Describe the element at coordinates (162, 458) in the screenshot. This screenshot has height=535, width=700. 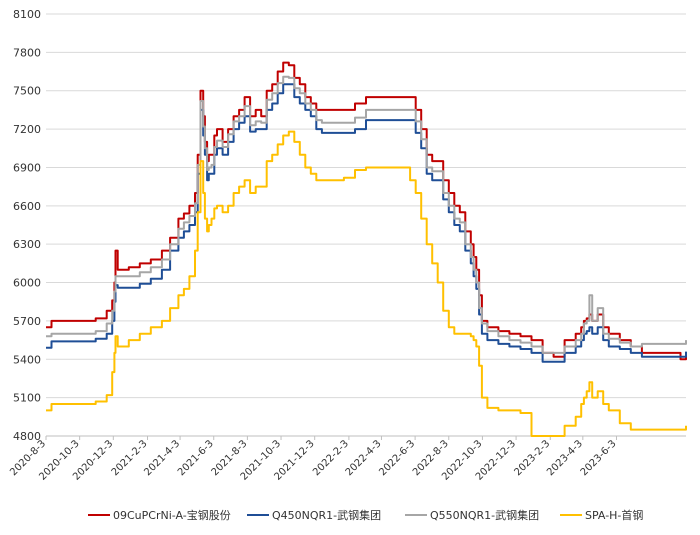
I see `x-tick-label: 2021-4-3` at that location.